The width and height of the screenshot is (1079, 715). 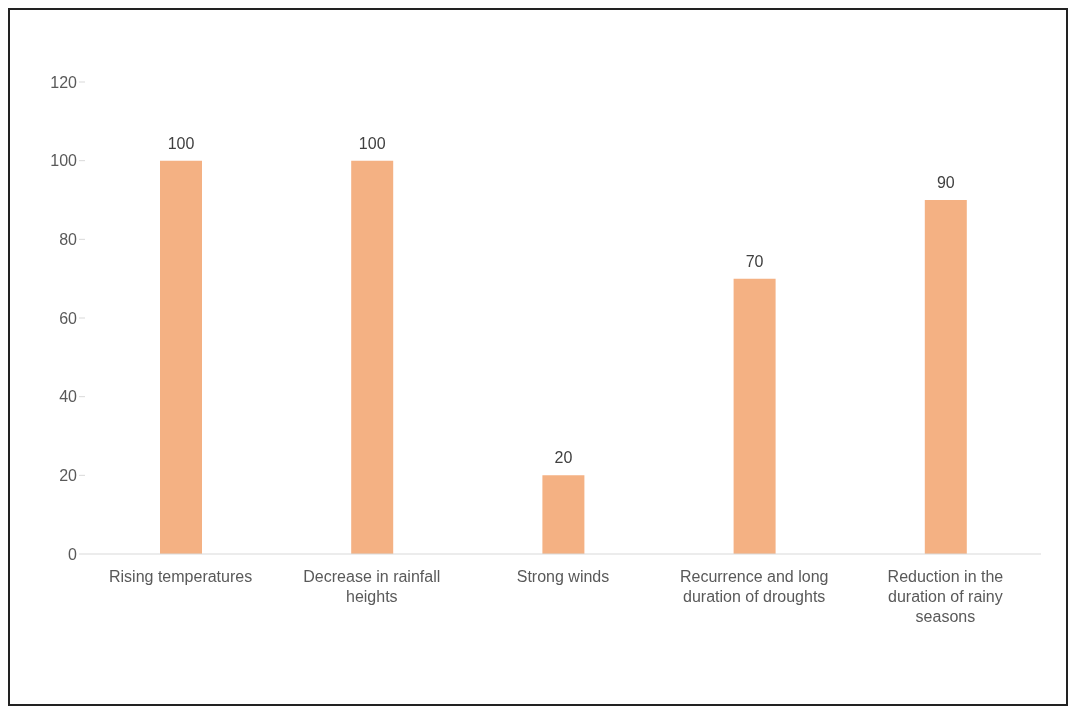 I want to click on x-tick-label: Decrease in rainfall heights, so click(x=372, y=586).